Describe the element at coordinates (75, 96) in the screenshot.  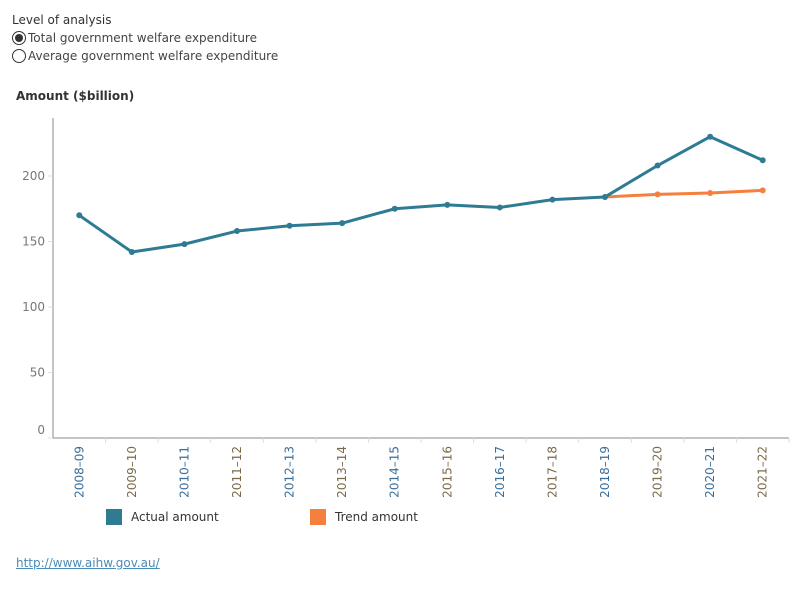
I see `y-axis-title: Amount ($billion)` at that location.